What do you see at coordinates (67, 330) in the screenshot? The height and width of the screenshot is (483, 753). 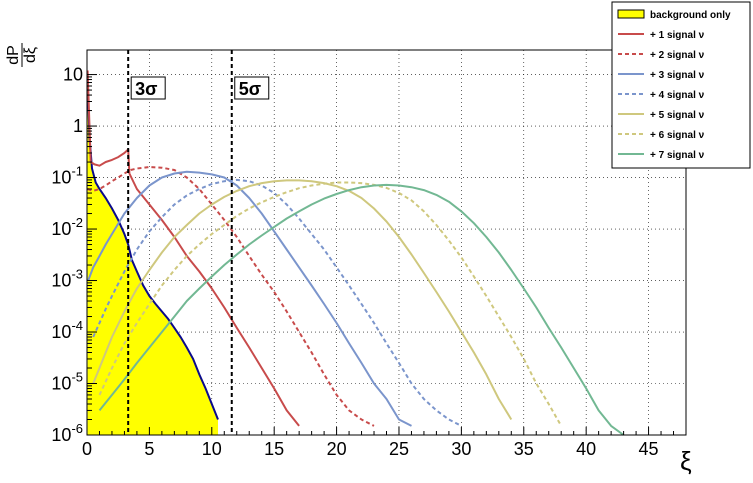 I see `y-tick-label: 10⁻⁴` at bounding box center [67, 330].